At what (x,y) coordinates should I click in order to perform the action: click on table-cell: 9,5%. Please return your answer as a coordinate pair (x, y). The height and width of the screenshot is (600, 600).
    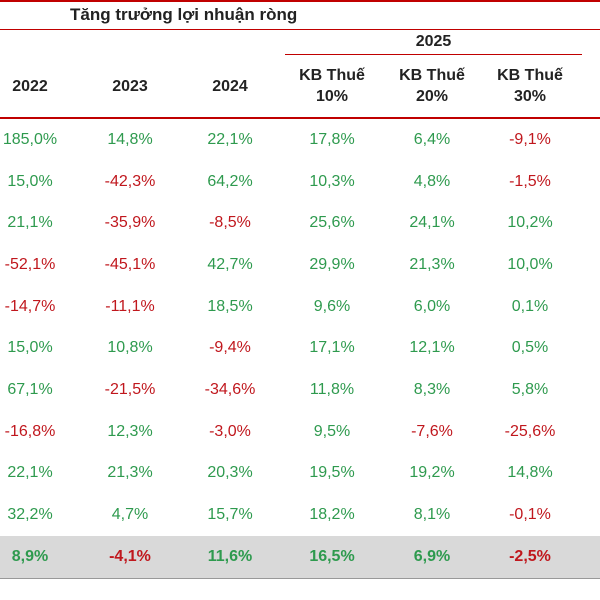
    Looking at the image, I should click on (332, 431).